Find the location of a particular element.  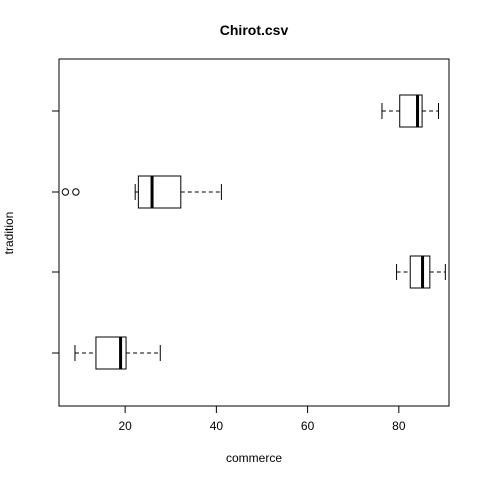

box-3-iqr is located at coordinates (159, 192).